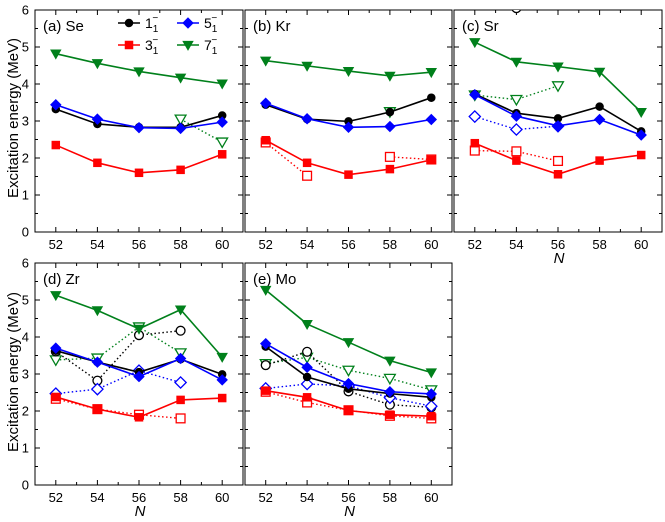  Describe the element at coordinates (197, 46) in the screenshot. I see `legend-entry-7: 71−` at that location.